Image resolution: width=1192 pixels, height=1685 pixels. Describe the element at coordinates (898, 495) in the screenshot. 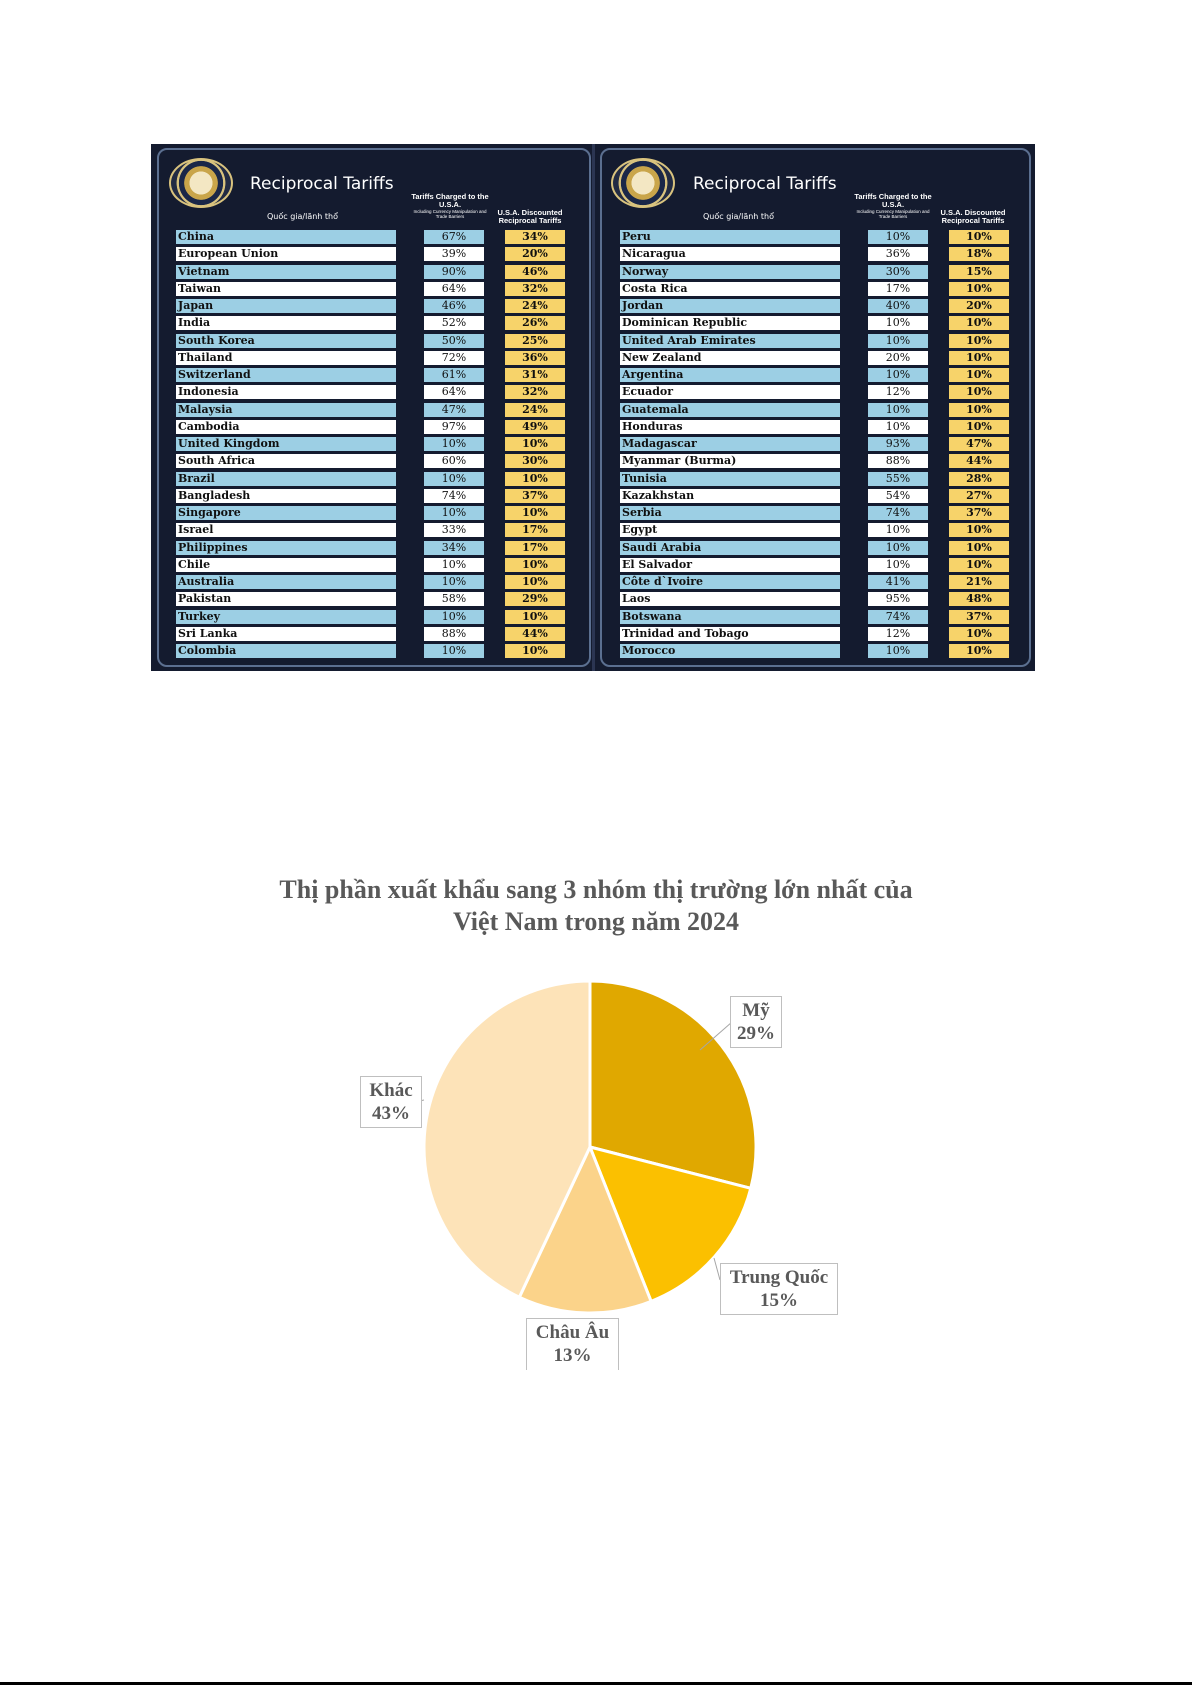

I see `charged-cell: 54%` at that location.